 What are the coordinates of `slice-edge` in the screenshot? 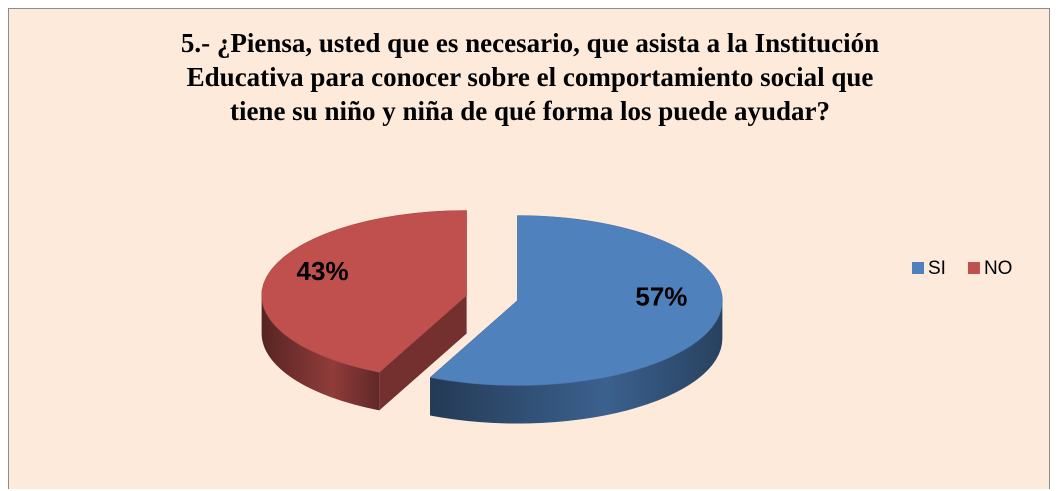 It's located at (423, 353).